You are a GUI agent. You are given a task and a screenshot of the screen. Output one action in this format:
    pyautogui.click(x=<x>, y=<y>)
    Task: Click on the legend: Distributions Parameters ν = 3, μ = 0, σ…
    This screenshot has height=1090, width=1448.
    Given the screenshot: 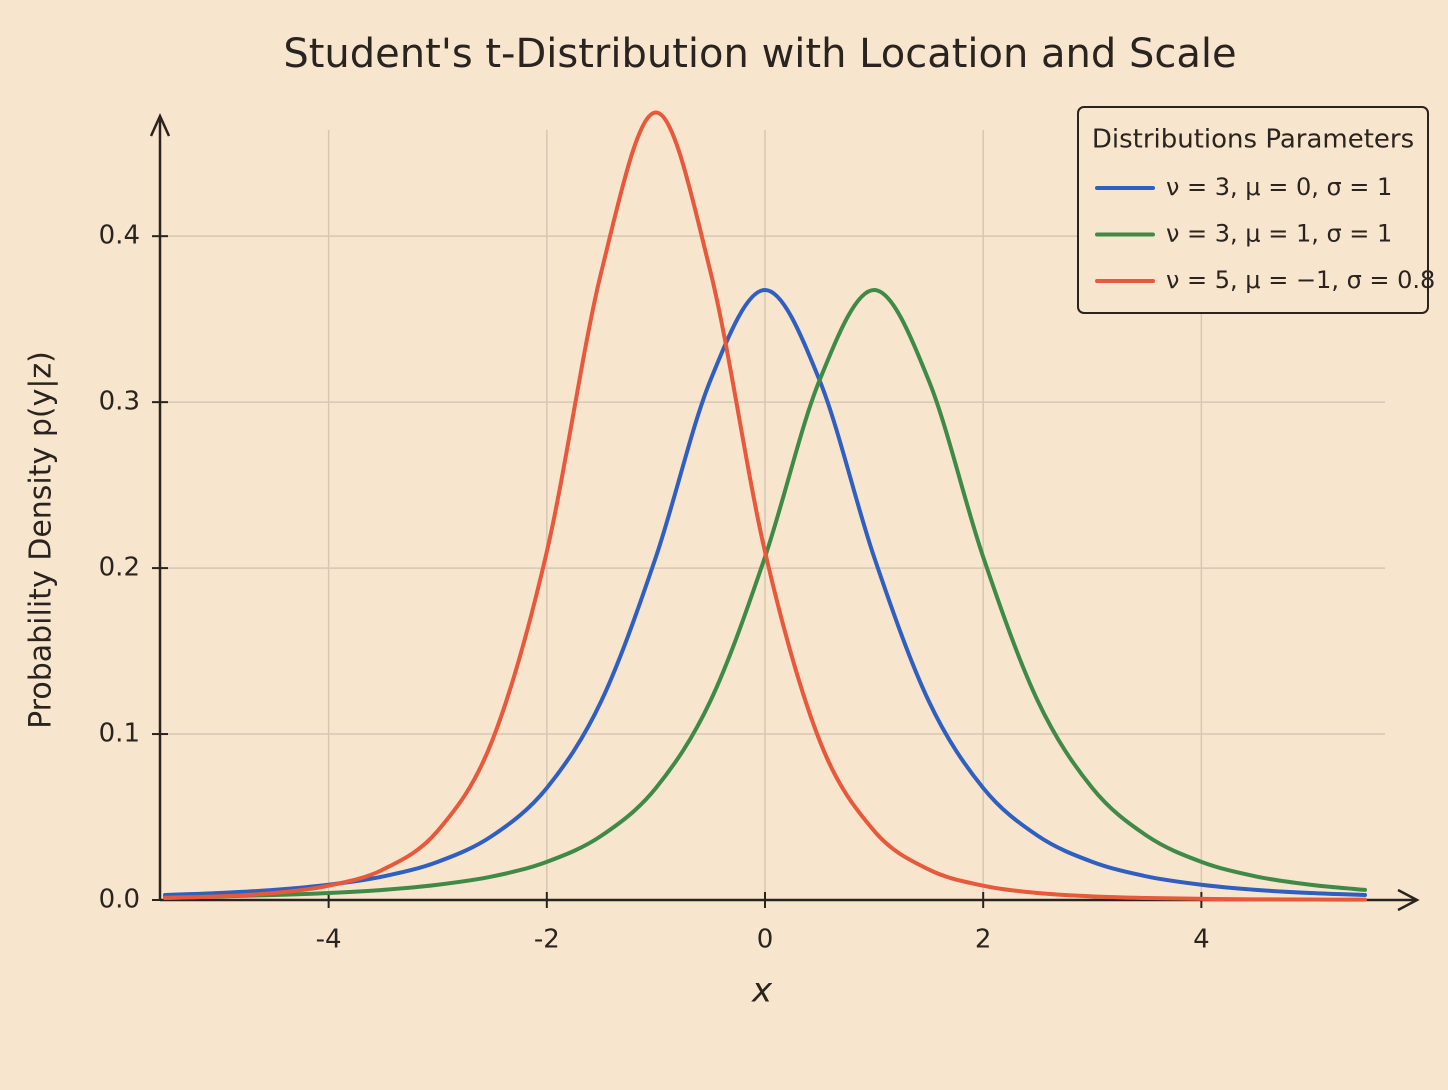 What is the action you would take?
    pyautogui.click(x=1256, y=210)
    